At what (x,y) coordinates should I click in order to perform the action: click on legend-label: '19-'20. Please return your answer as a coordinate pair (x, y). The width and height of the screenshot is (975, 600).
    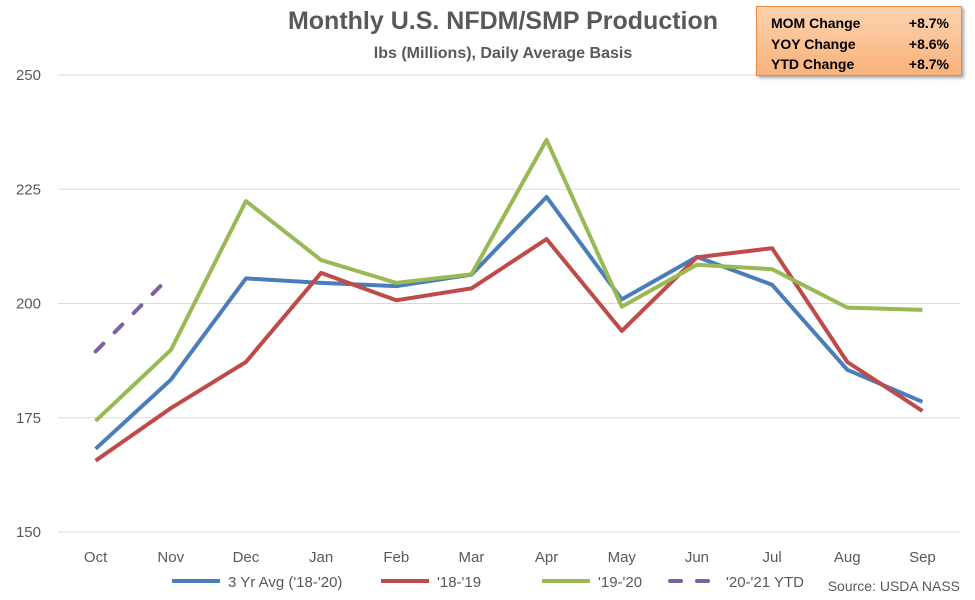
    Looking at the image, I should click on (620, 582).